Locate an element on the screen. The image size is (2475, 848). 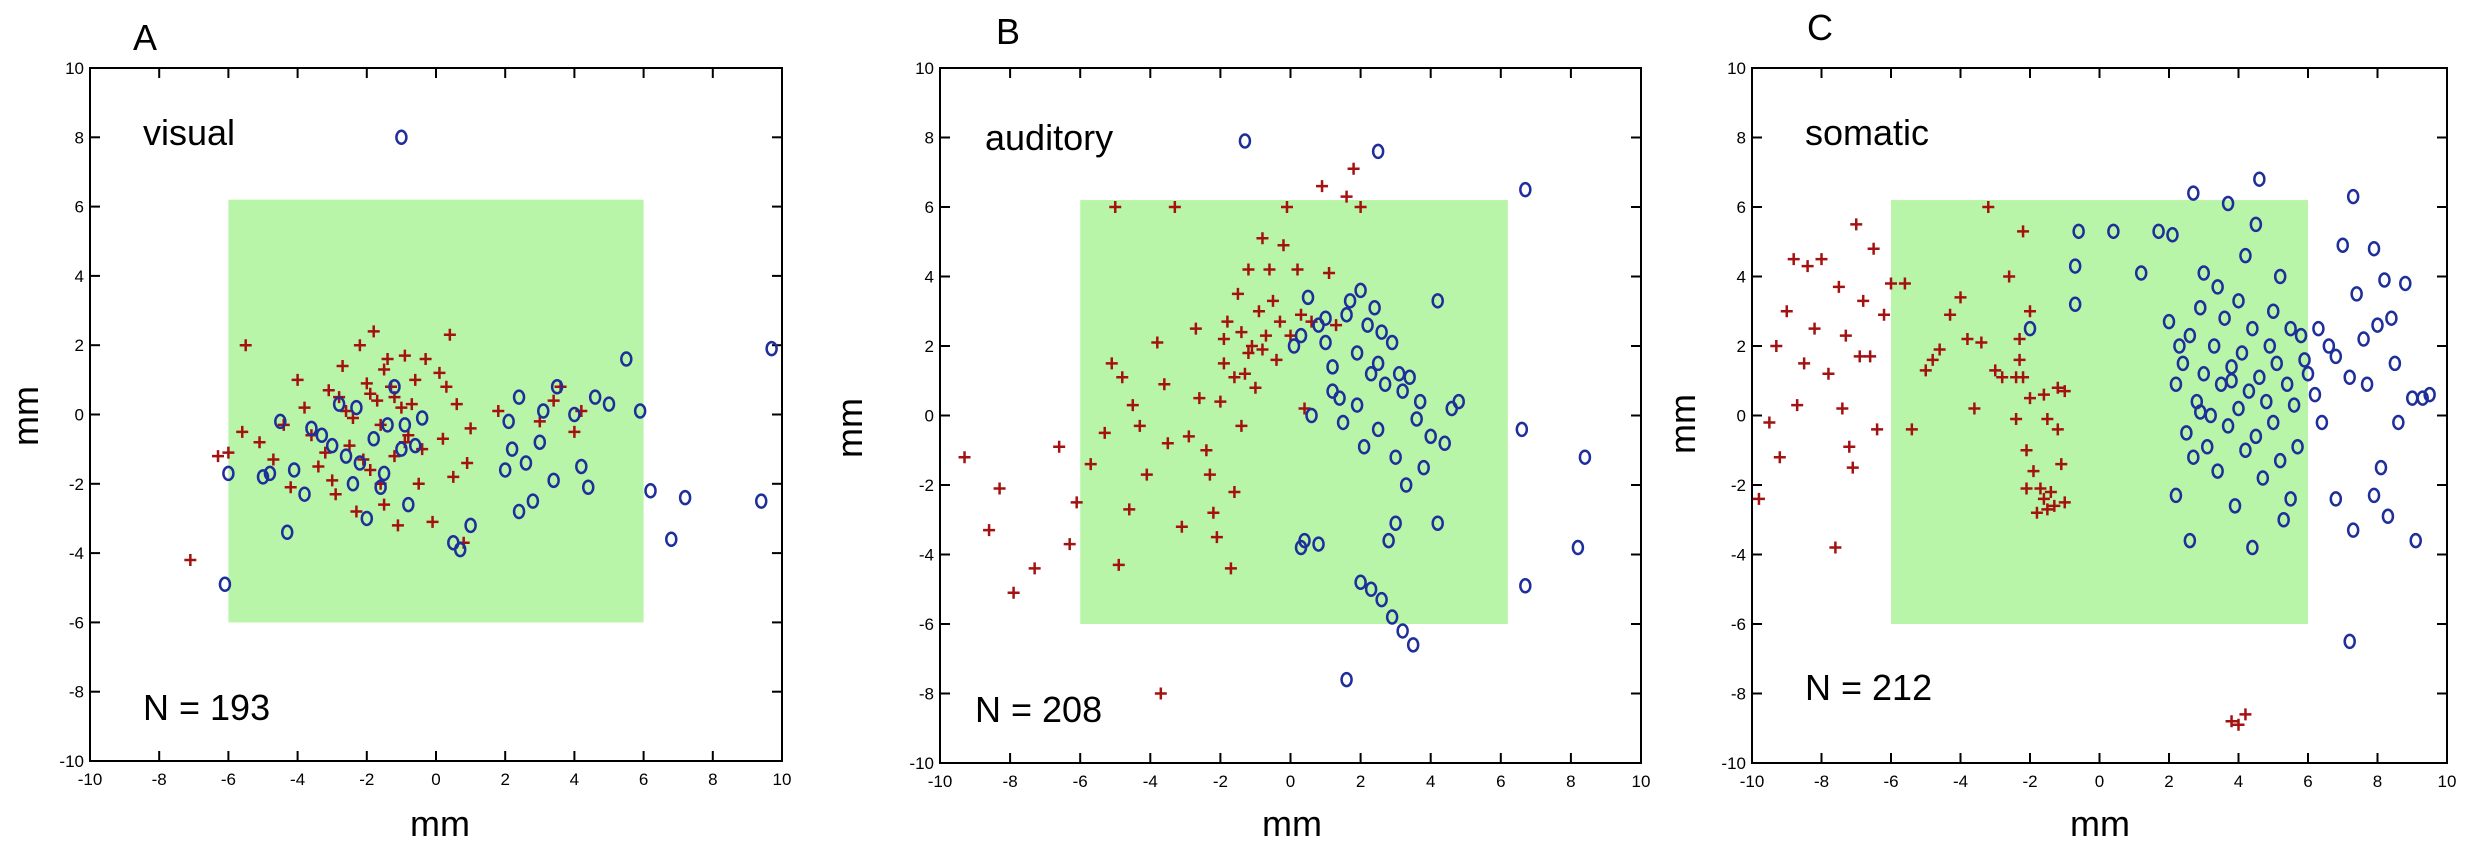
x-tick-label: -6 is located at coordinates (1890, 781).